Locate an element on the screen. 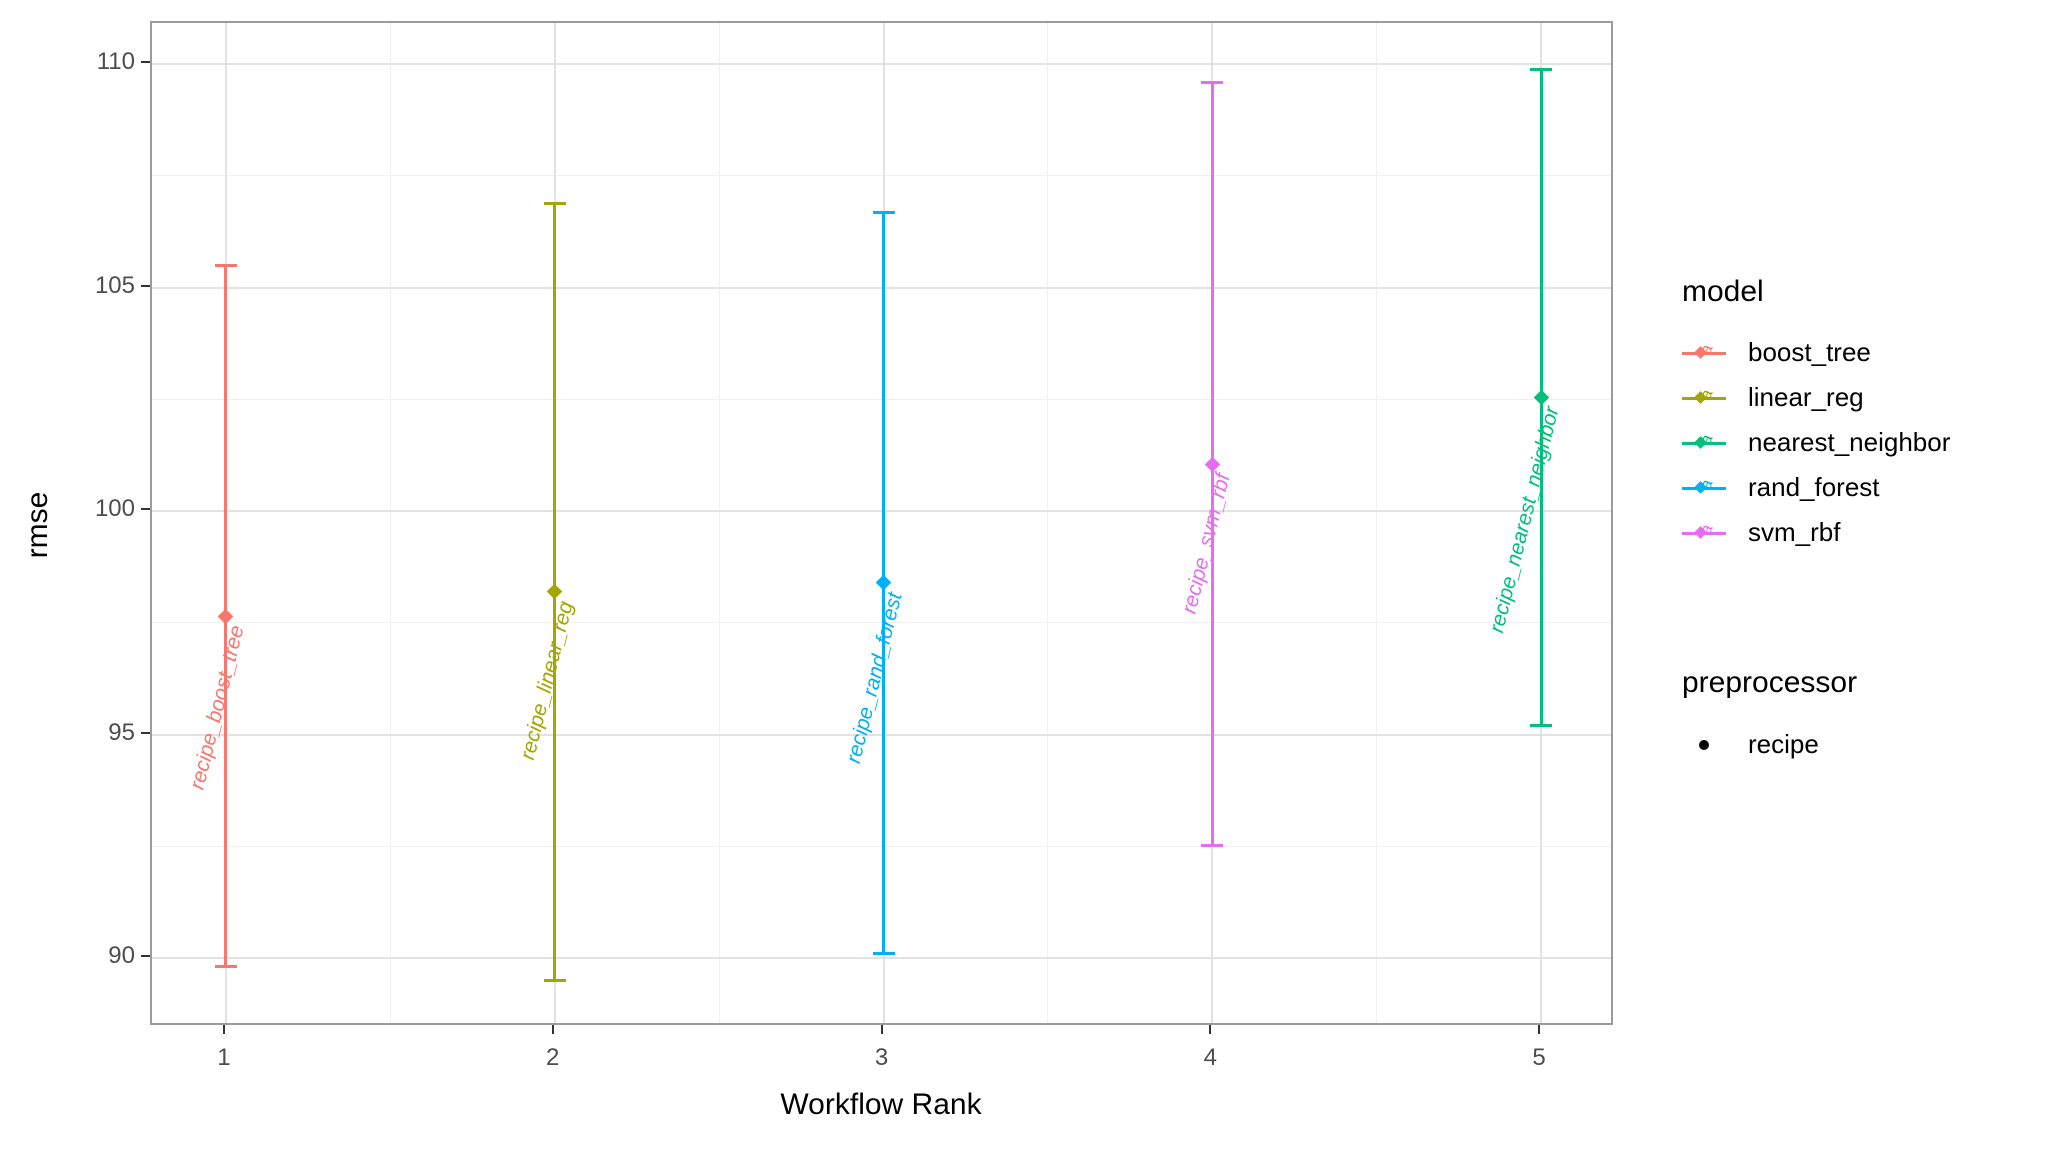 The image size is (2047, 1152). legend-item-boost_tree: a boost_tree is located at coordinates (1776, 352).